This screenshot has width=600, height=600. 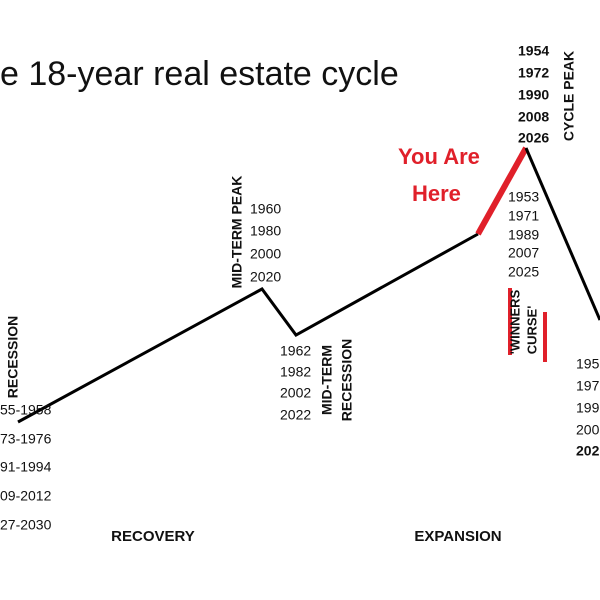 What do you see at coordinates (523, 197) in the screenshot?
I see `year: 1953` at bounding box center [523, 197].